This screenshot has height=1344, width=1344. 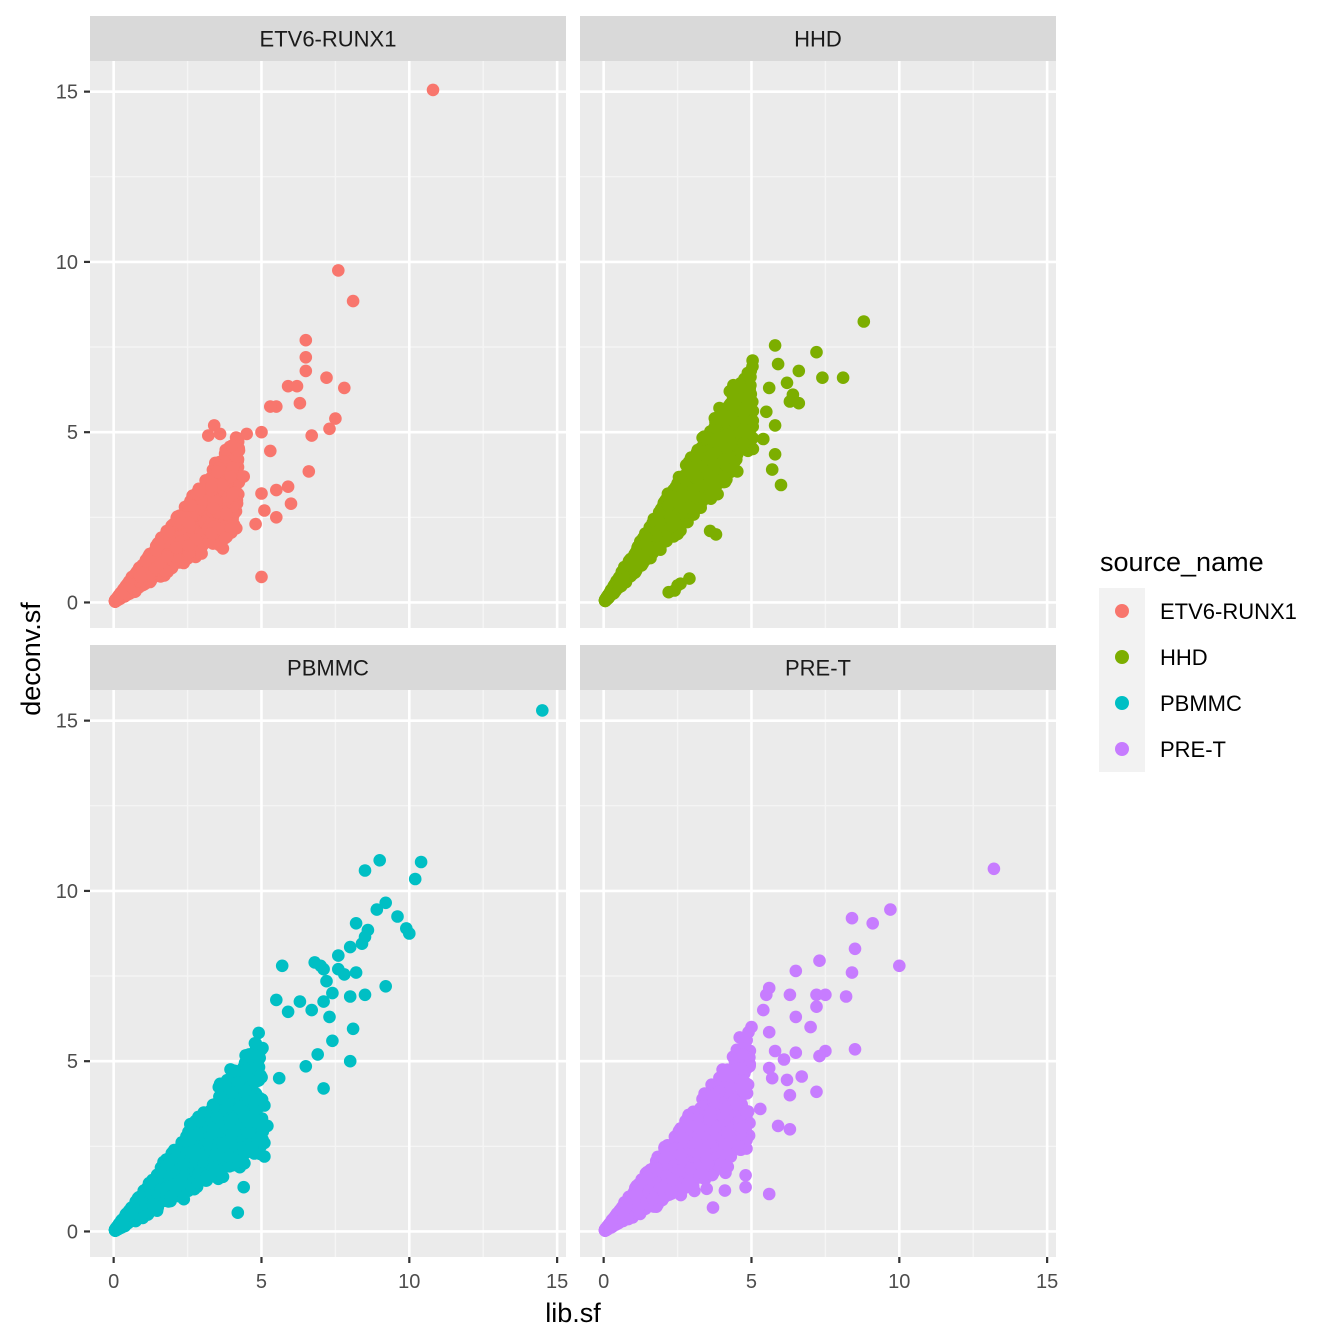 What do you see at coordinates (557, 1282) in the screenshot?
I see `x-tick-label: 15` at bounding box center [557, 1282].